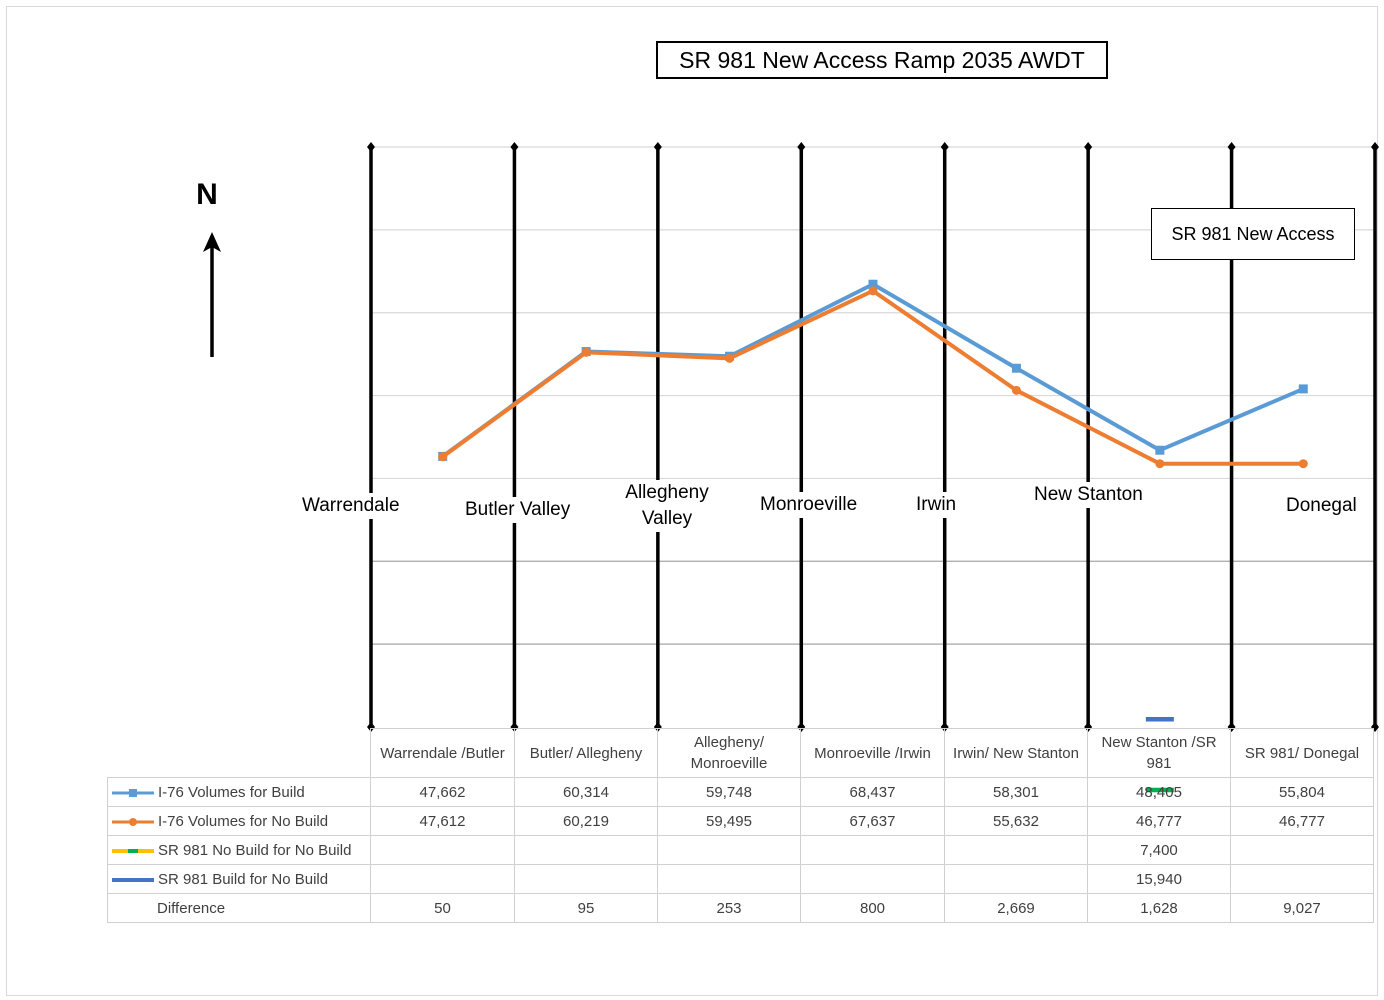  Describe the element at coordinates (586, 753) in the screenshot. I see `column-header: Butler/ Allegheny` at that location.